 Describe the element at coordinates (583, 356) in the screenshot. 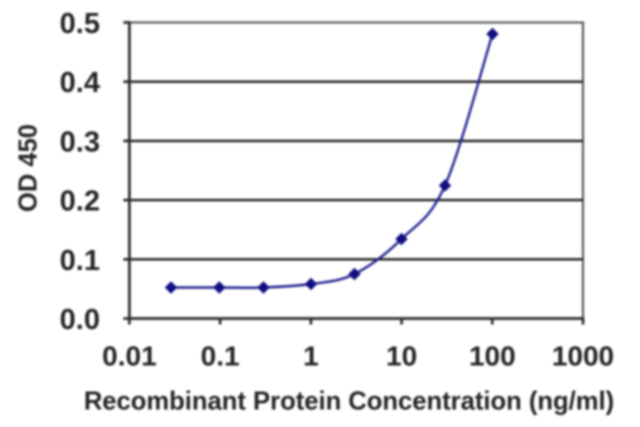

I see `svg-text: 1000` at that location.